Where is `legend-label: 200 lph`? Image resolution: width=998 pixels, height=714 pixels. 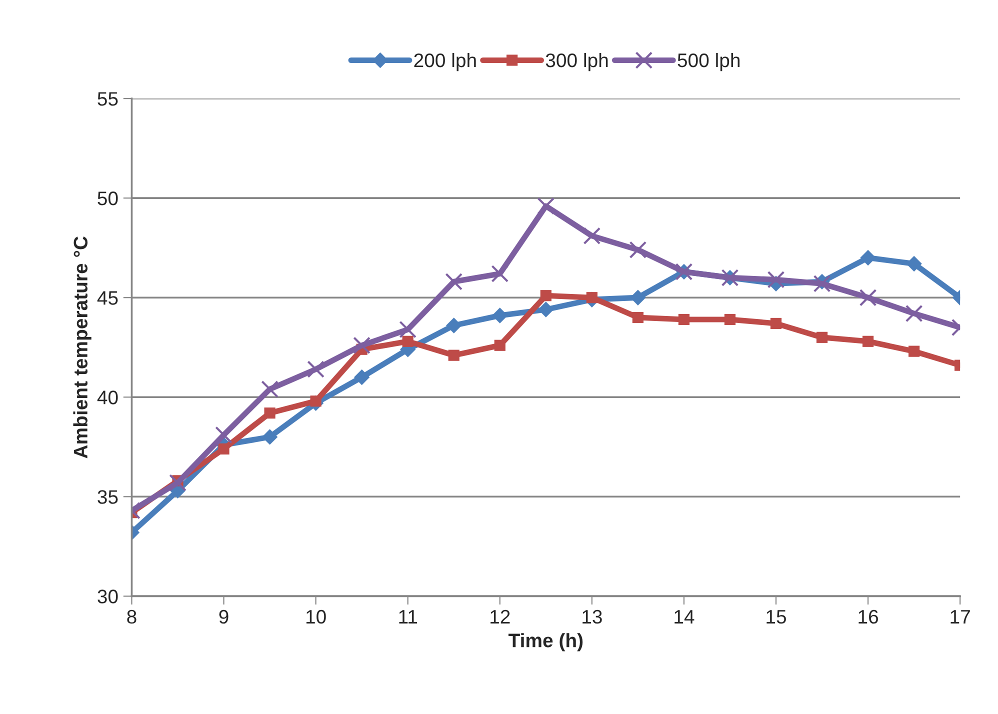
legend-label: 200 lph is located at coordinates (445, 62).